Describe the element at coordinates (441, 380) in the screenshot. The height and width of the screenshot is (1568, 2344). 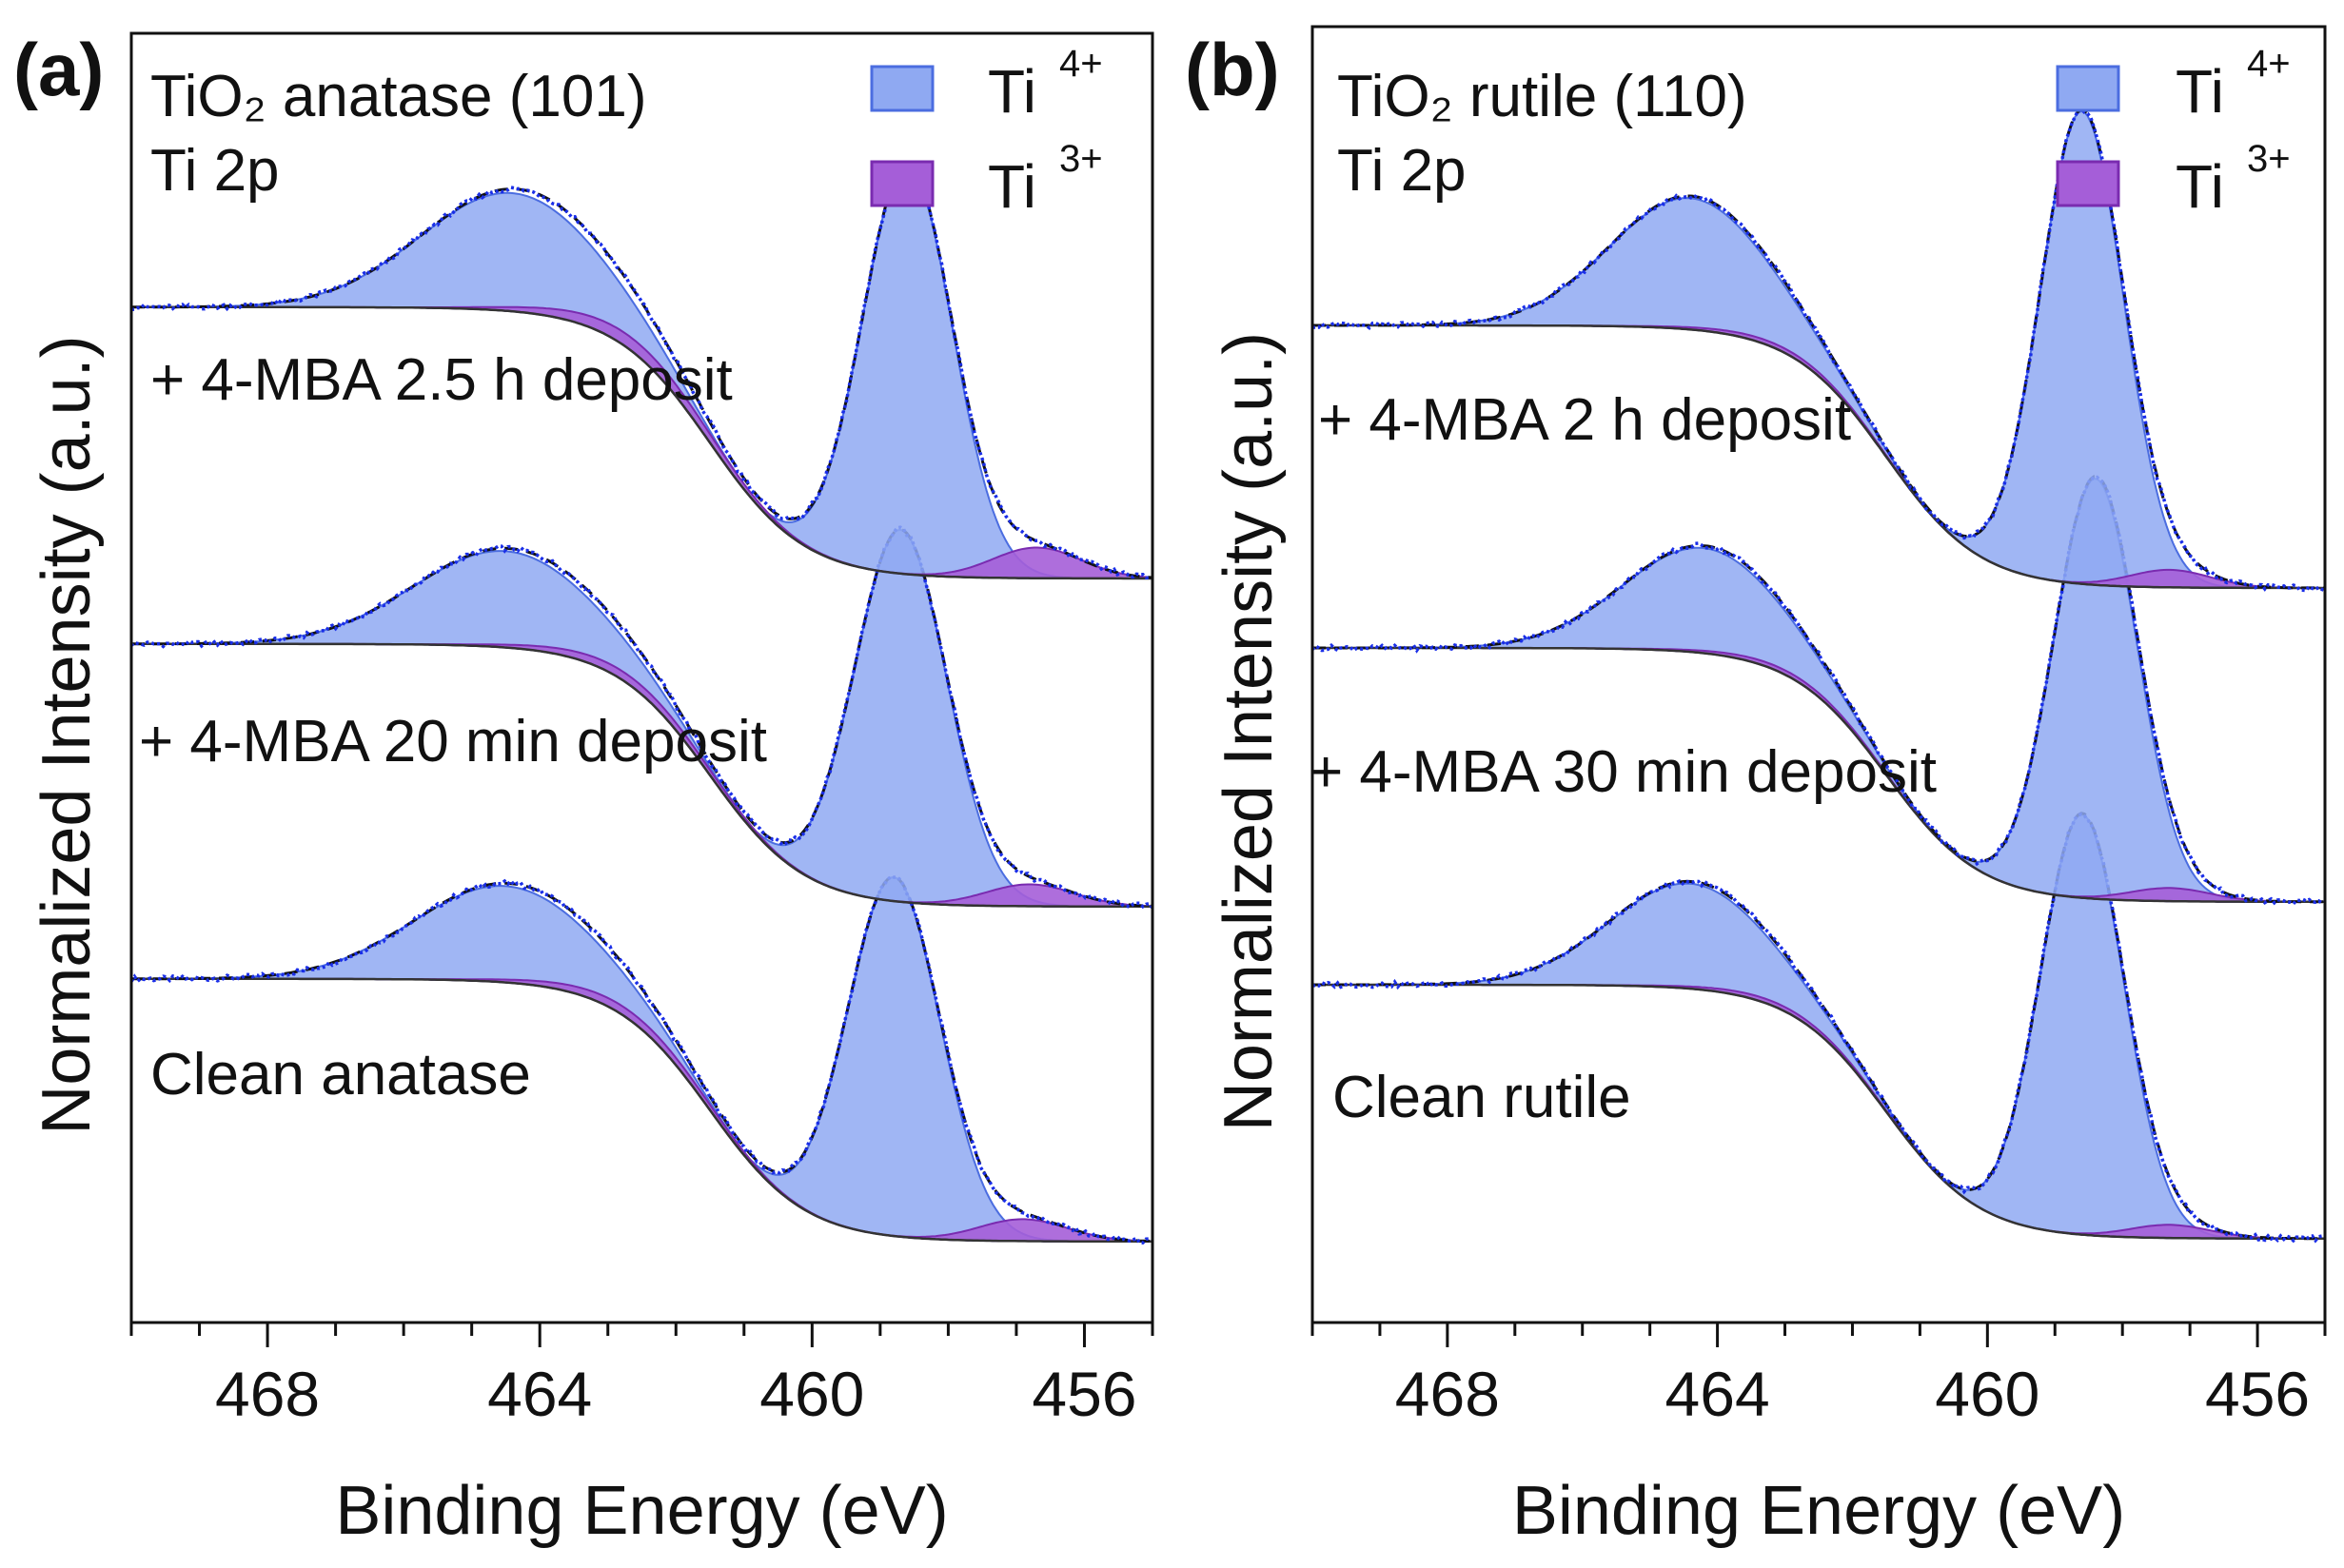
I see `trace-label: + 4-MBA 2.5 h deposit` at that location.